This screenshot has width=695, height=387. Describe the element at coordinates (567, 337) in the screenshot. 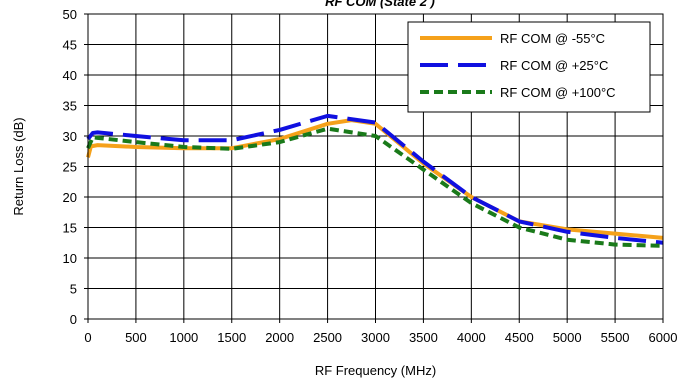

I see `x-tick-label: 5000` at that location.